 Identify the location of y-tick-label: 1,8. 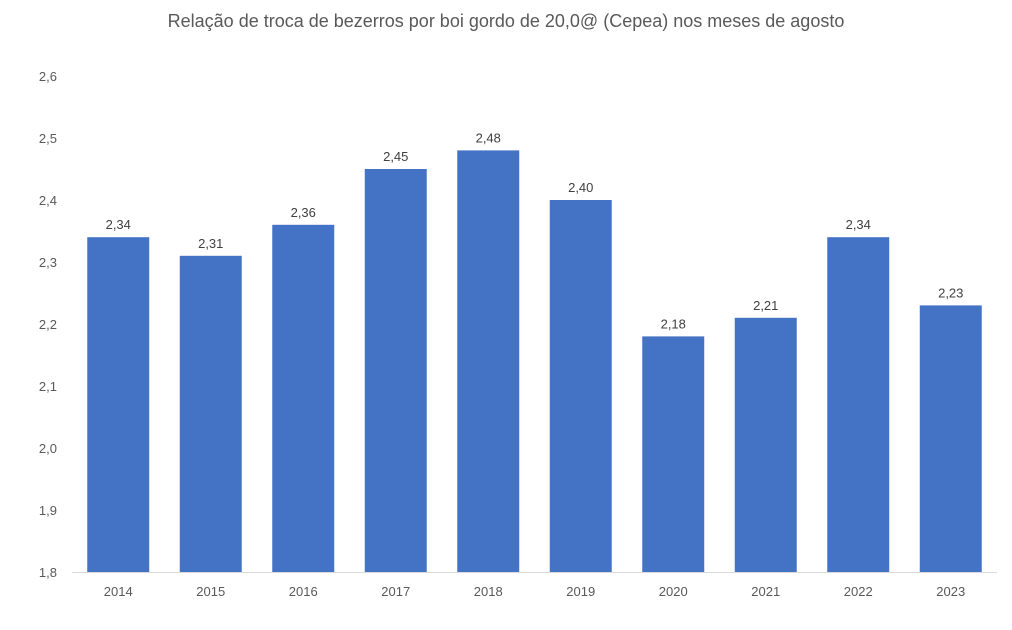
(48, 572).